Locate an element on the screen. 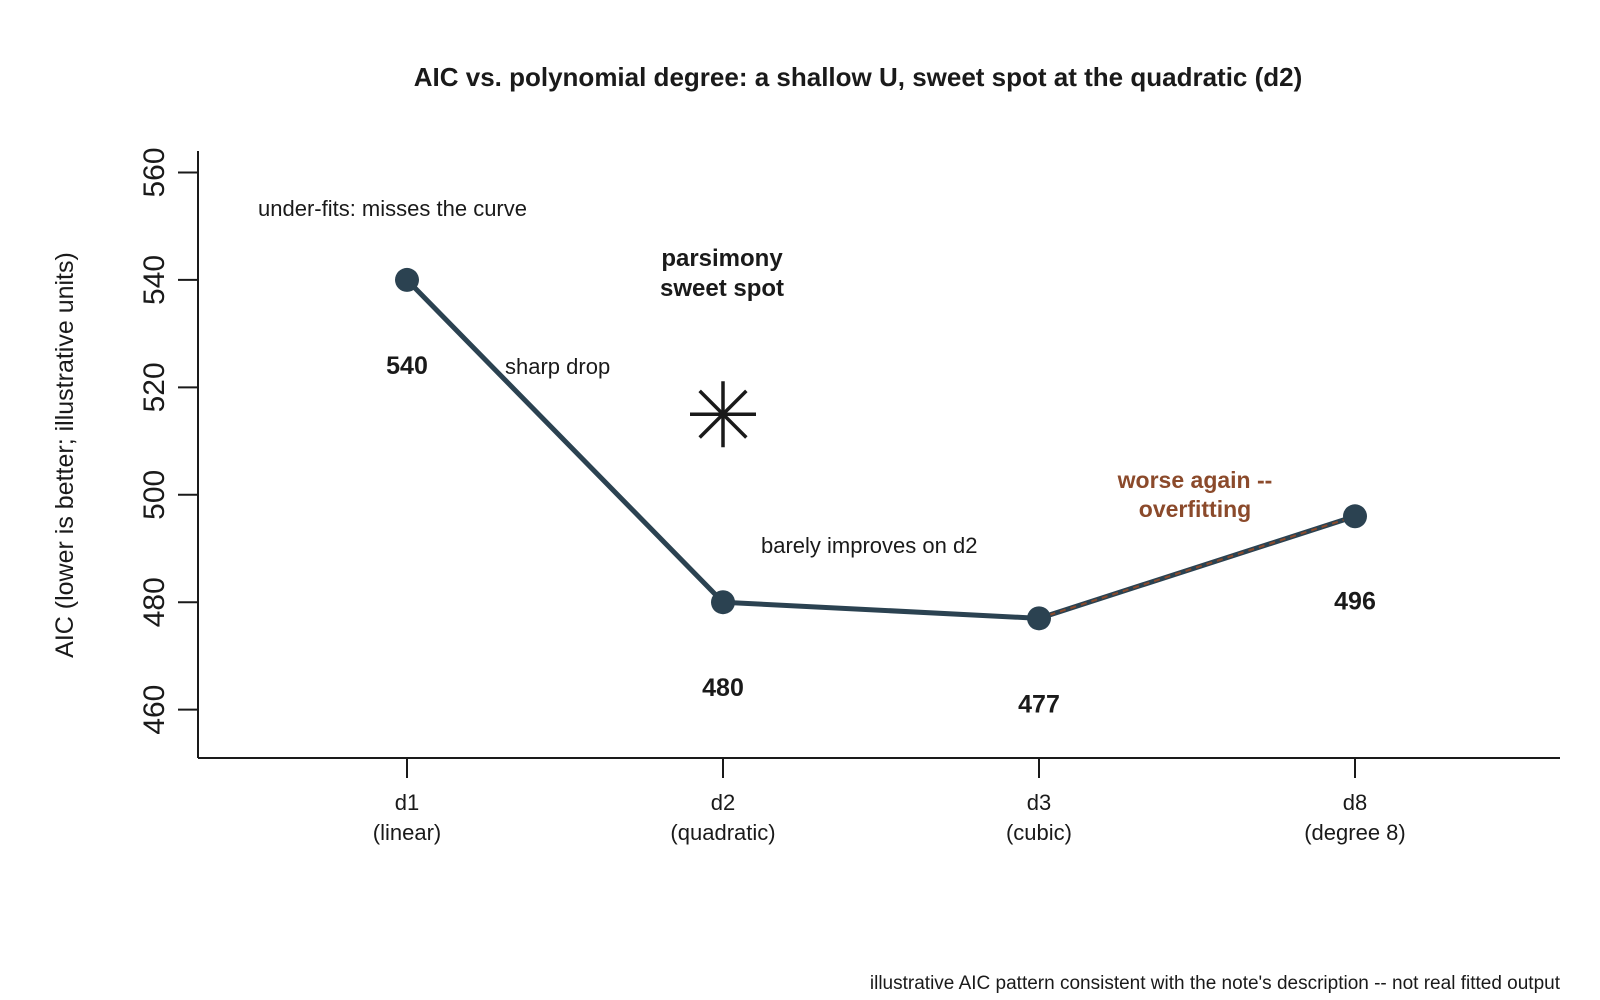  x-tick-label: d2 is located at coordinates (723, 802).